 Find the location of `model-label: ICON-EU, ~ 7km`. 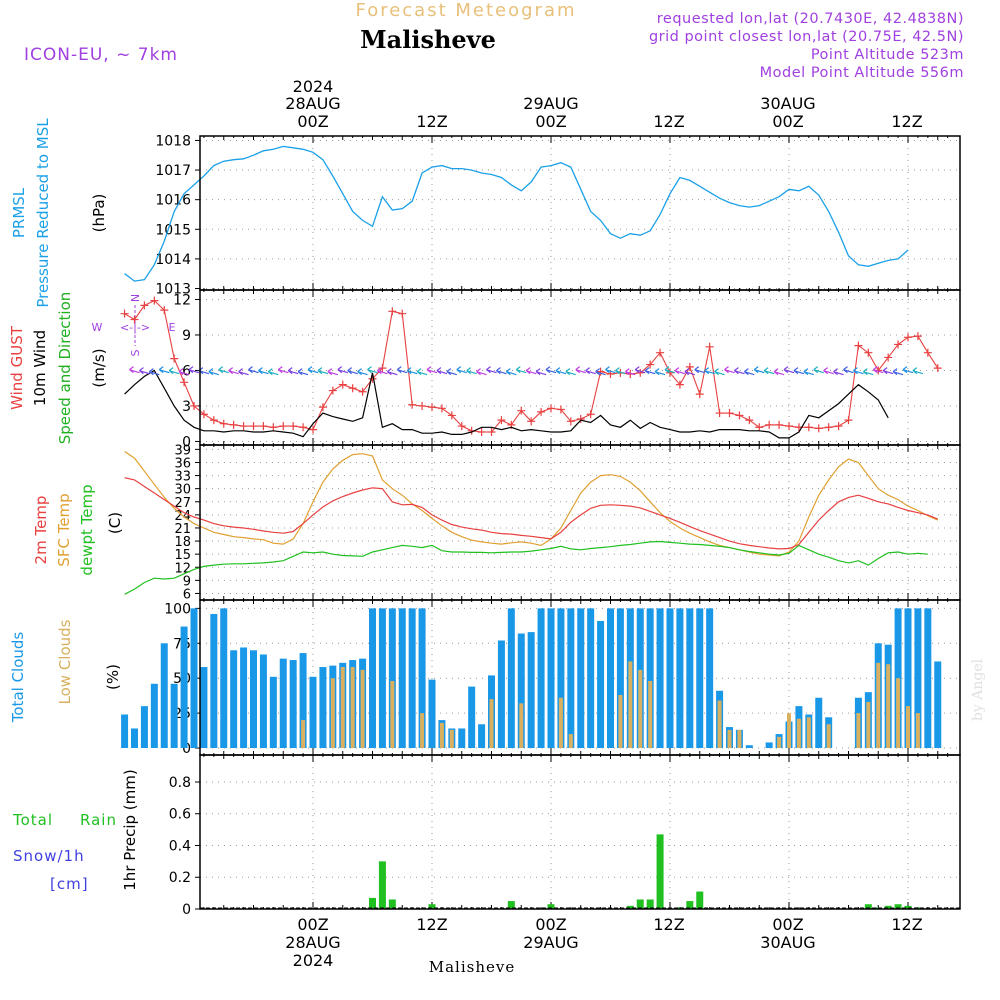

model-label: ICON-EU, ~ 7km is located at coordinates (101, 55).